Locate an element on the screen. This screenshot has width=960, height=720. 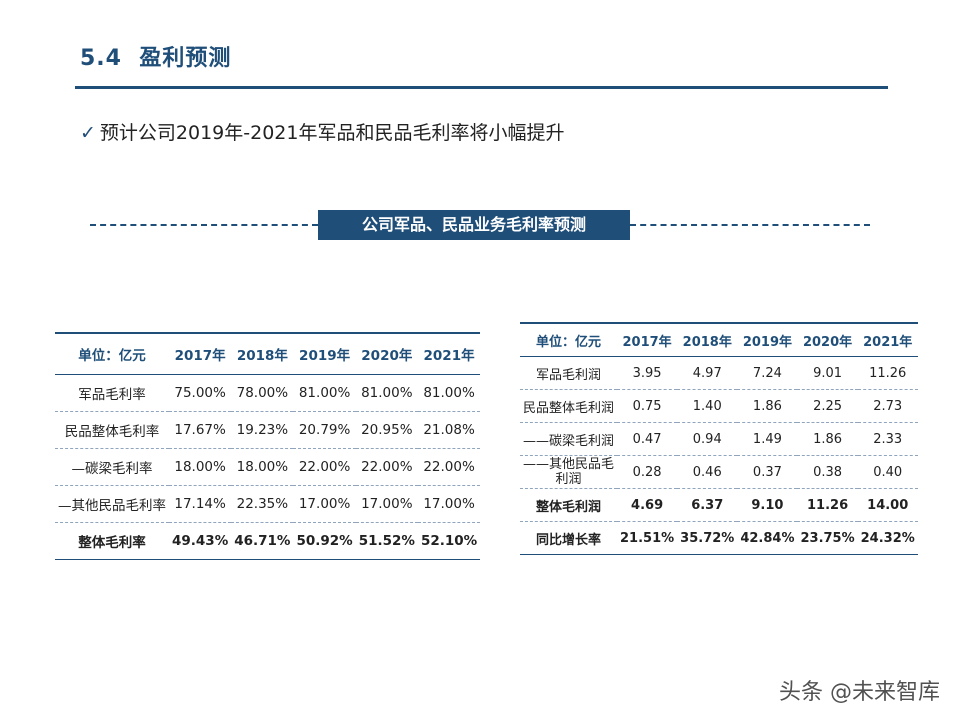
table-row: 整体毛利润 4.69 6.37 9.10 11.26 14.00 is located at coordinates (719, 505).